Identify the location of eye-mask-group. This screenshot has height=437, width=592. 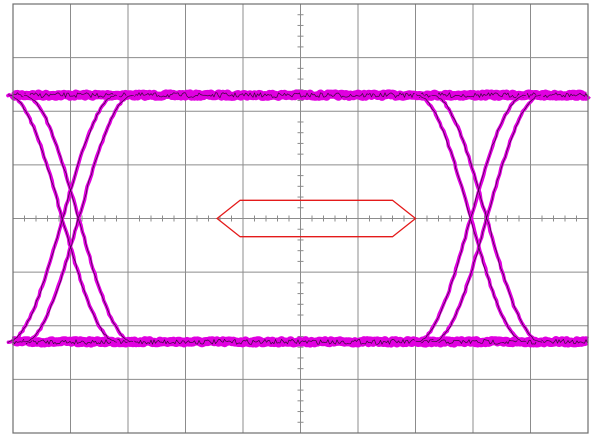
(316, 218).